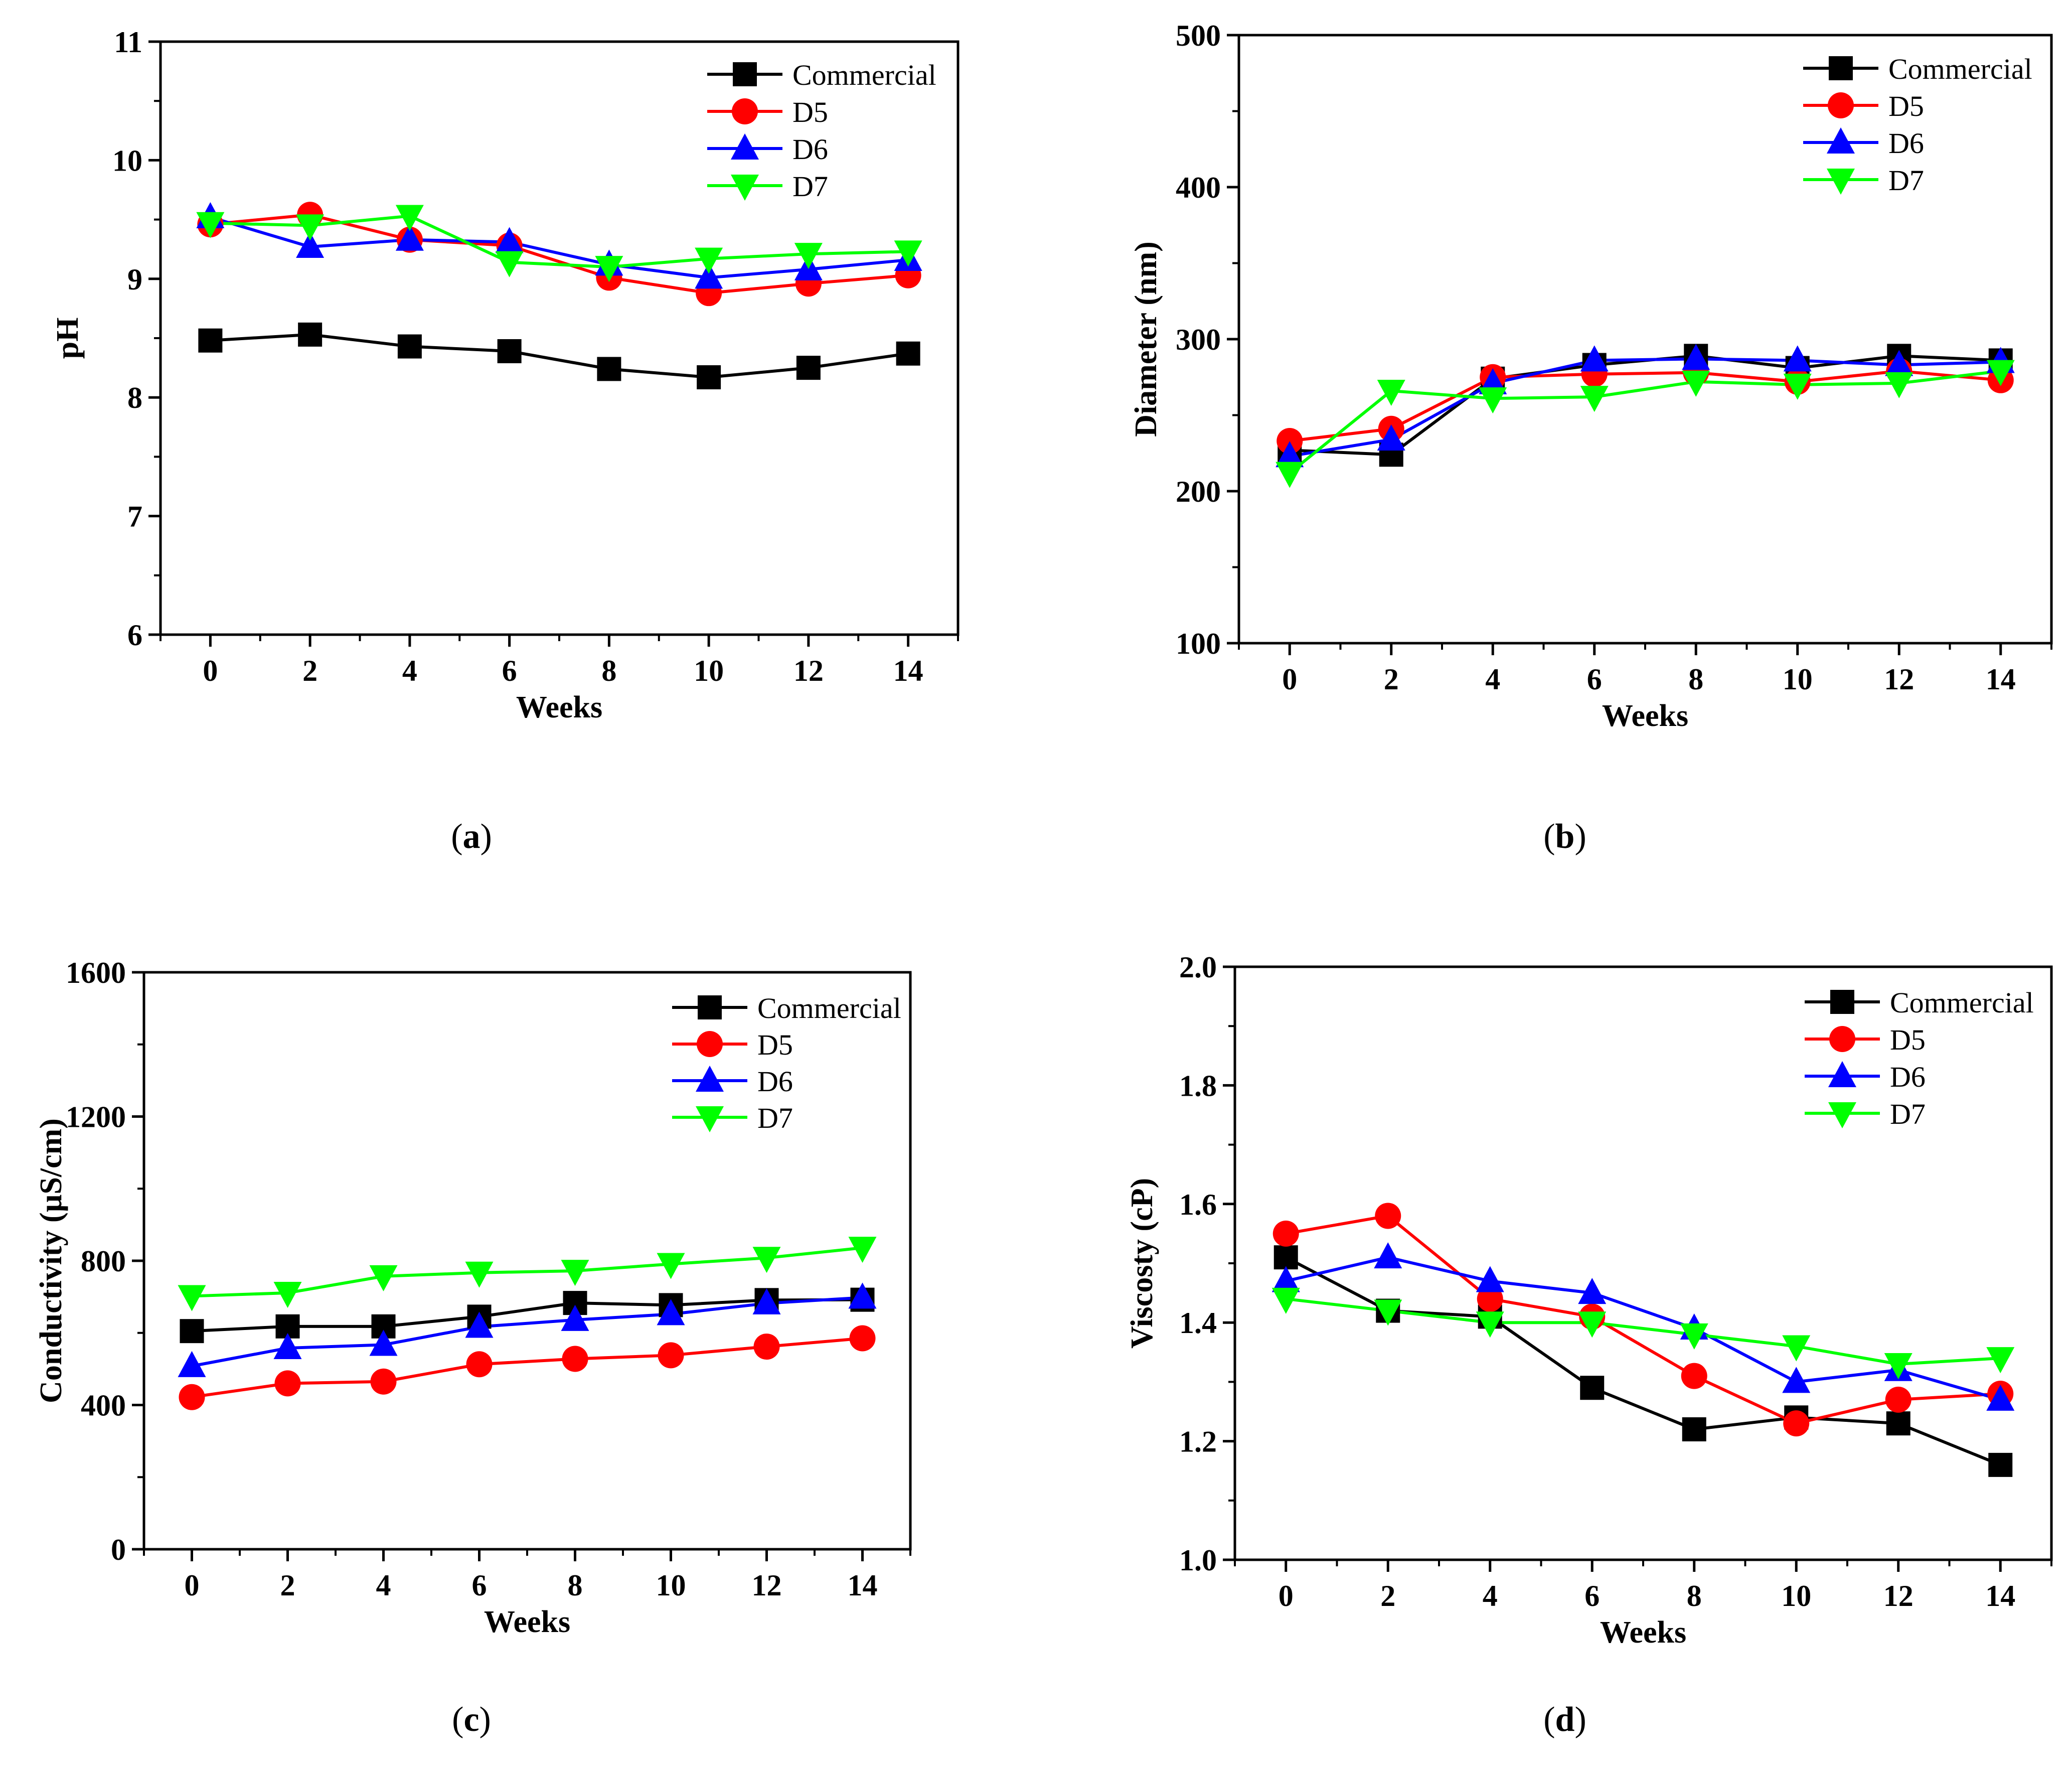 The image size is (2072, 1770). Describe the element at coordinates (134, 516) in the screenshot. I see `y-tick-label-a: 7` at that location.